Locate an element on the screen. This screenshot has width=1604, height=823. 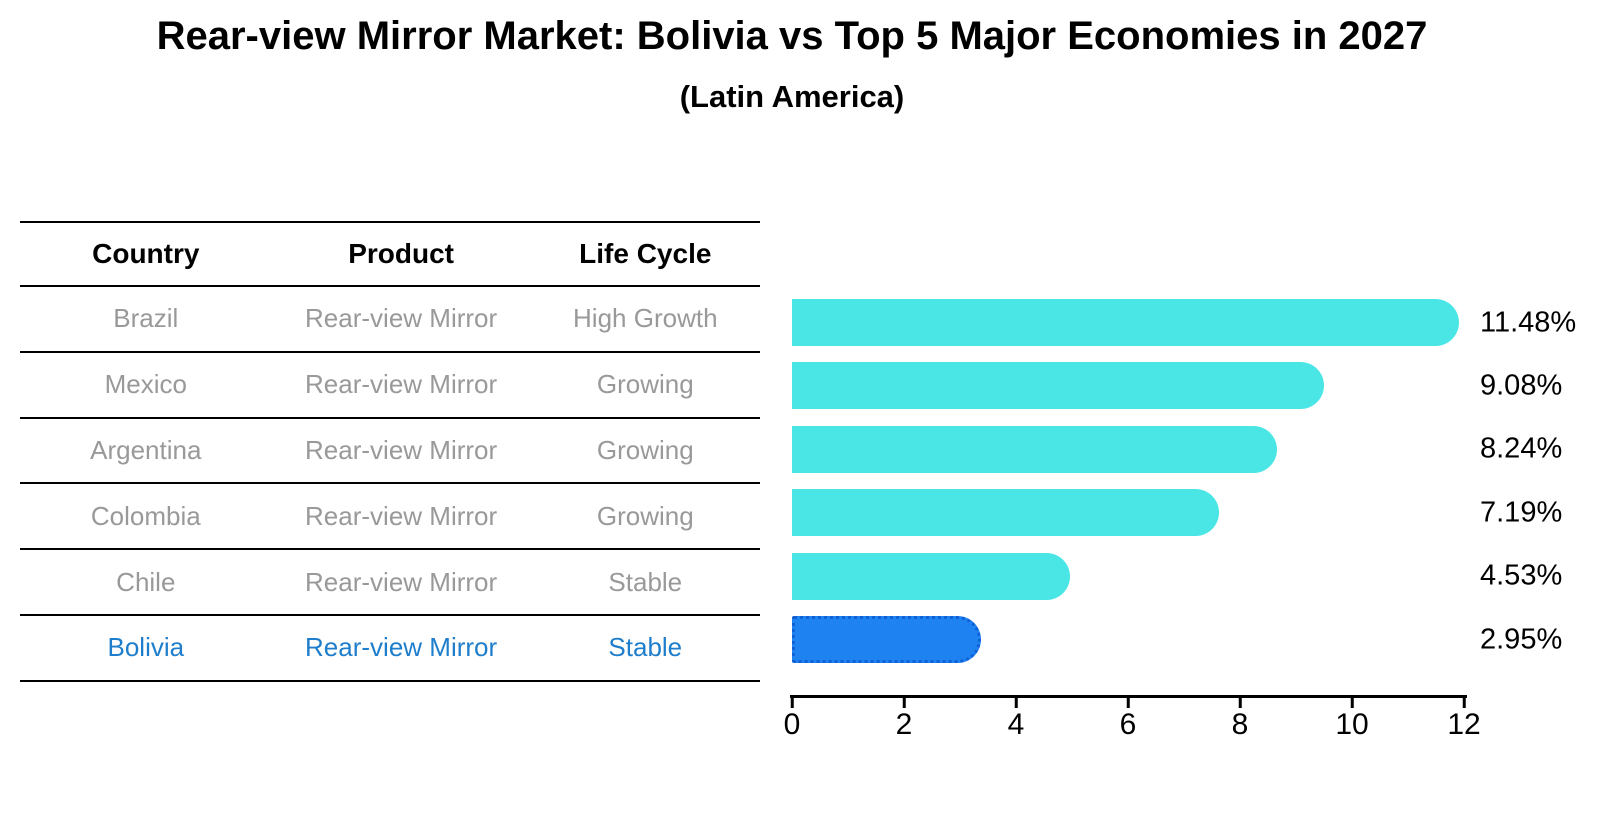
table-cell-country: Mexico is located at coordinates (145, 384).